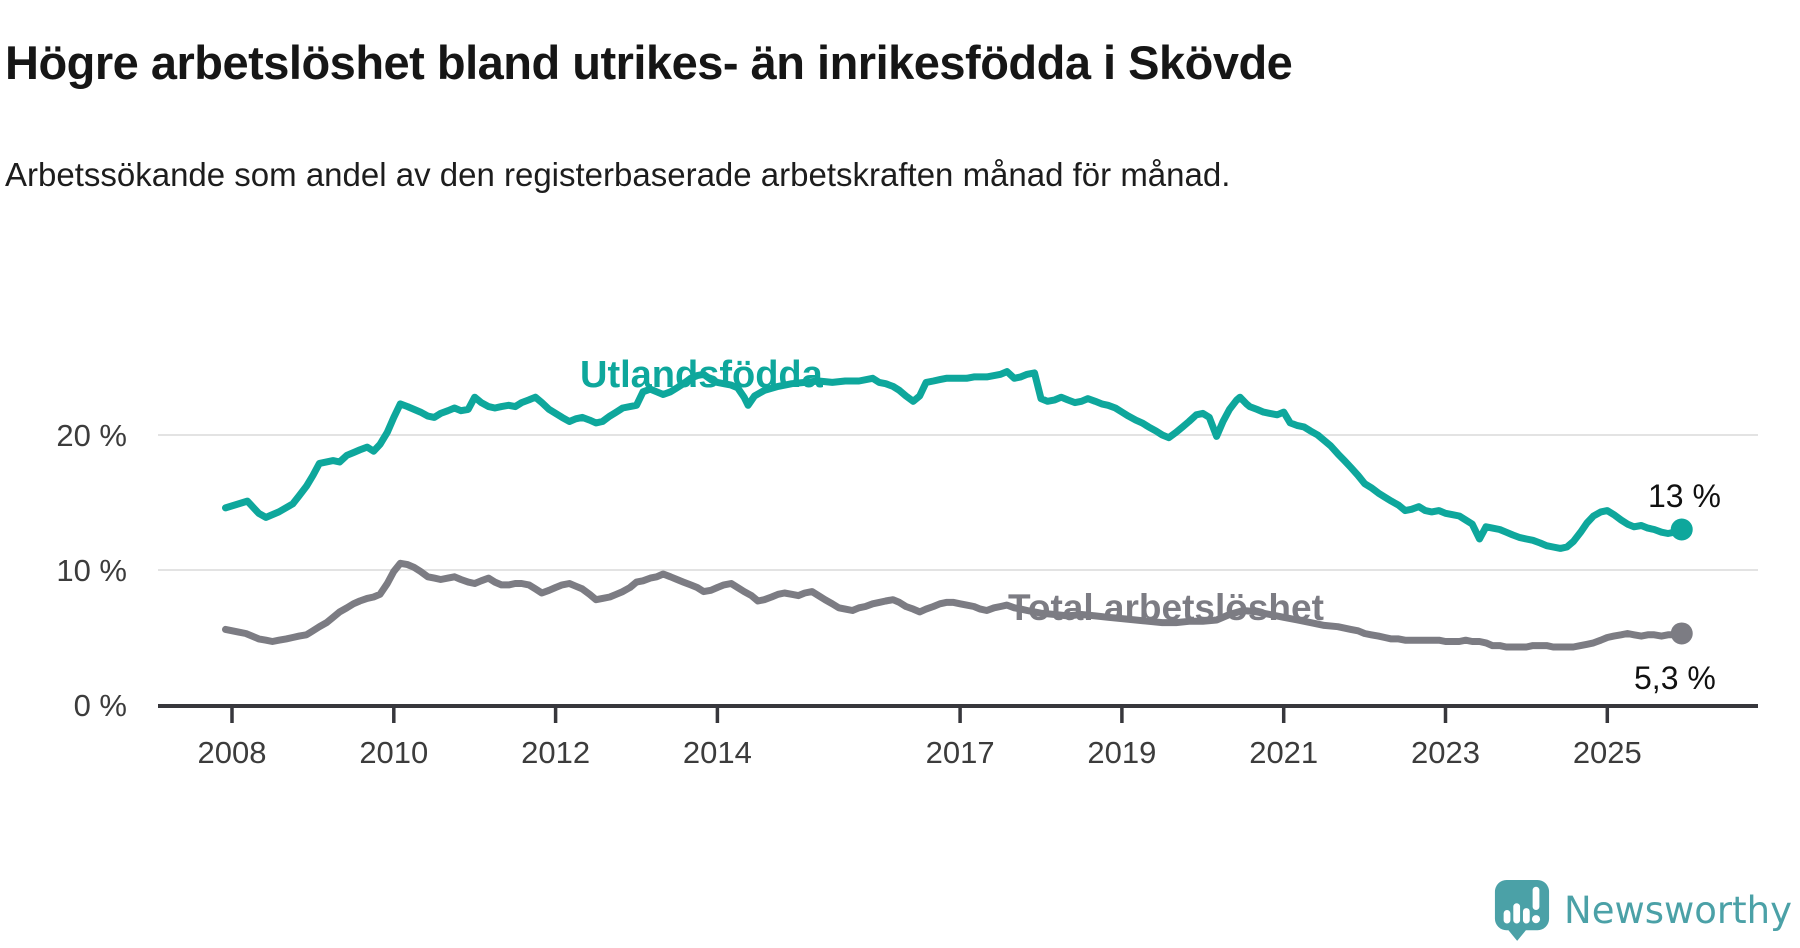  I want to click on series-end-dot-total, so click(1681, 633).